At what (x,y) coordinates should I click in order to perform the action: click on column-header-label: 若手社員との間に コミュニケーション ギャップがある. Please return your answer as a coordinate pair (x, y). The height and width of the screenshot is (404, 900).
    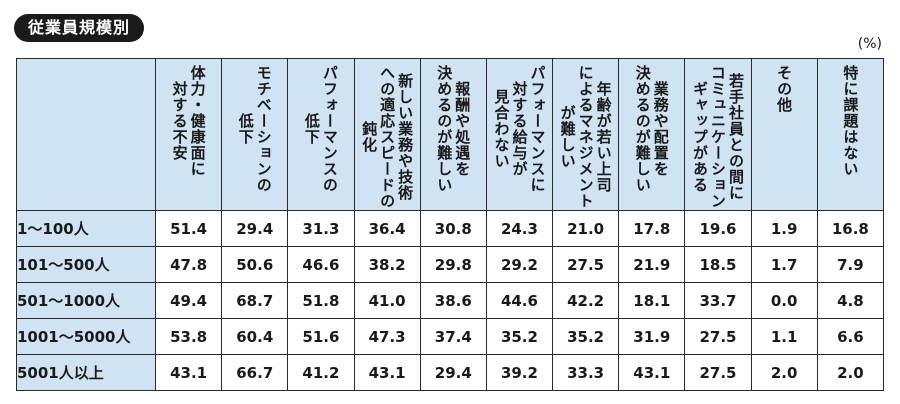
    Looking at the image, I should click on (717, 137).